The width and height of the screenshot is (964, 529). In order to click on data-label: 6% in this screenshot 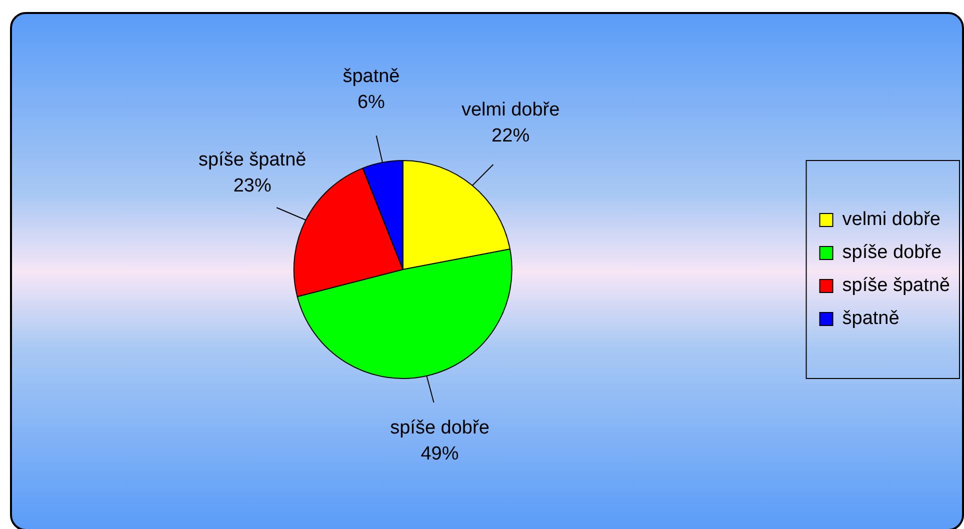, I will do `click(371, 103)`.